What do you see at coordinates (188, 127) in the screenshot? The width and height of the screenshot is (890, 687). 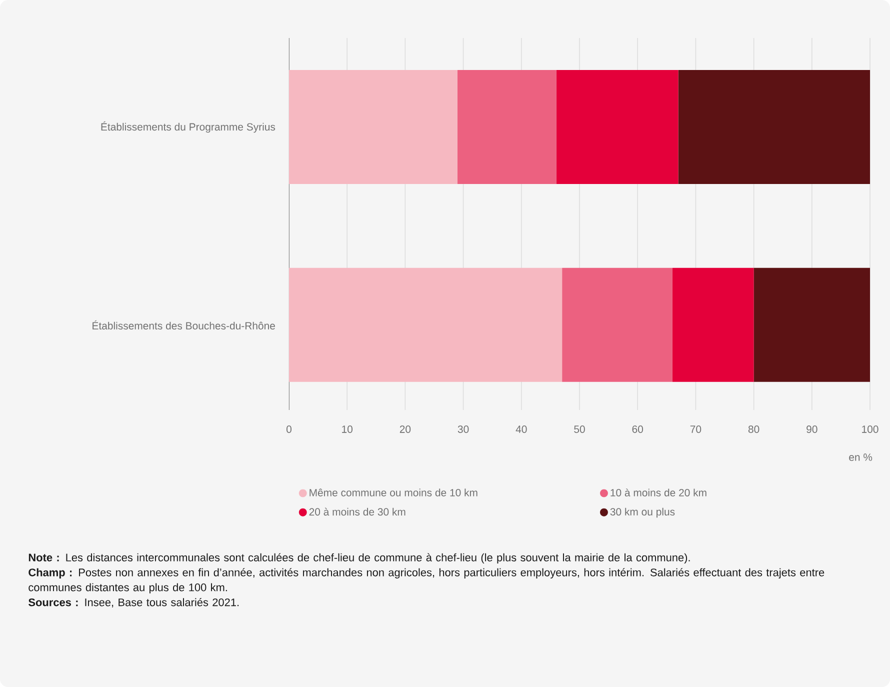 I see `y-tick-label: Établissements du Programme Syrius` at bounding box center [188, 127].